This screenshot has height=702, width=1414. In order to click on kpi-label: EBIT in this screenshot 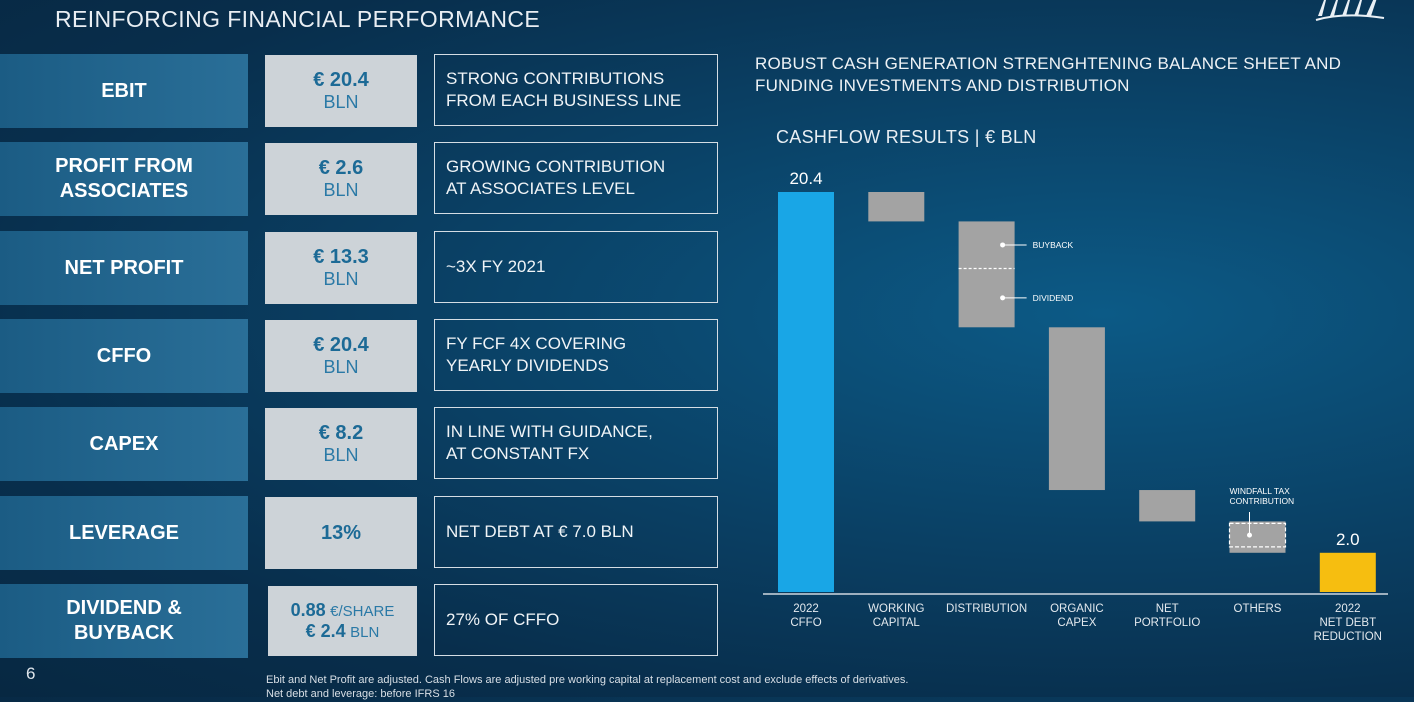, I will do `click(124, 91)`.